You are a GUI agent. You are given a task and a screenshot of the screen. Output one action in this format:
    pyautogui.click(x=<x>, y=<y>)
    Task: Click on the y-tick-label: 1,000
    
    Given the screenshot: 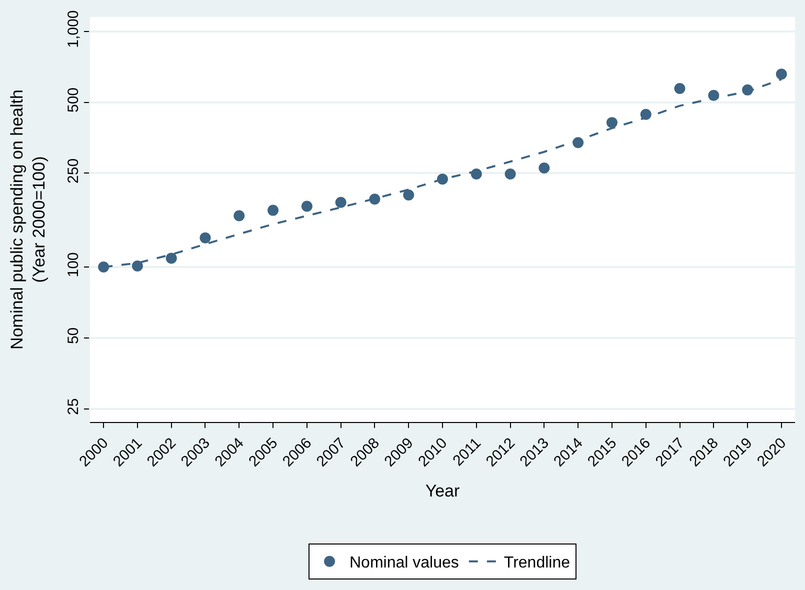 What is the action you would take?
    pyautogui.click(x=73, y=29)
    